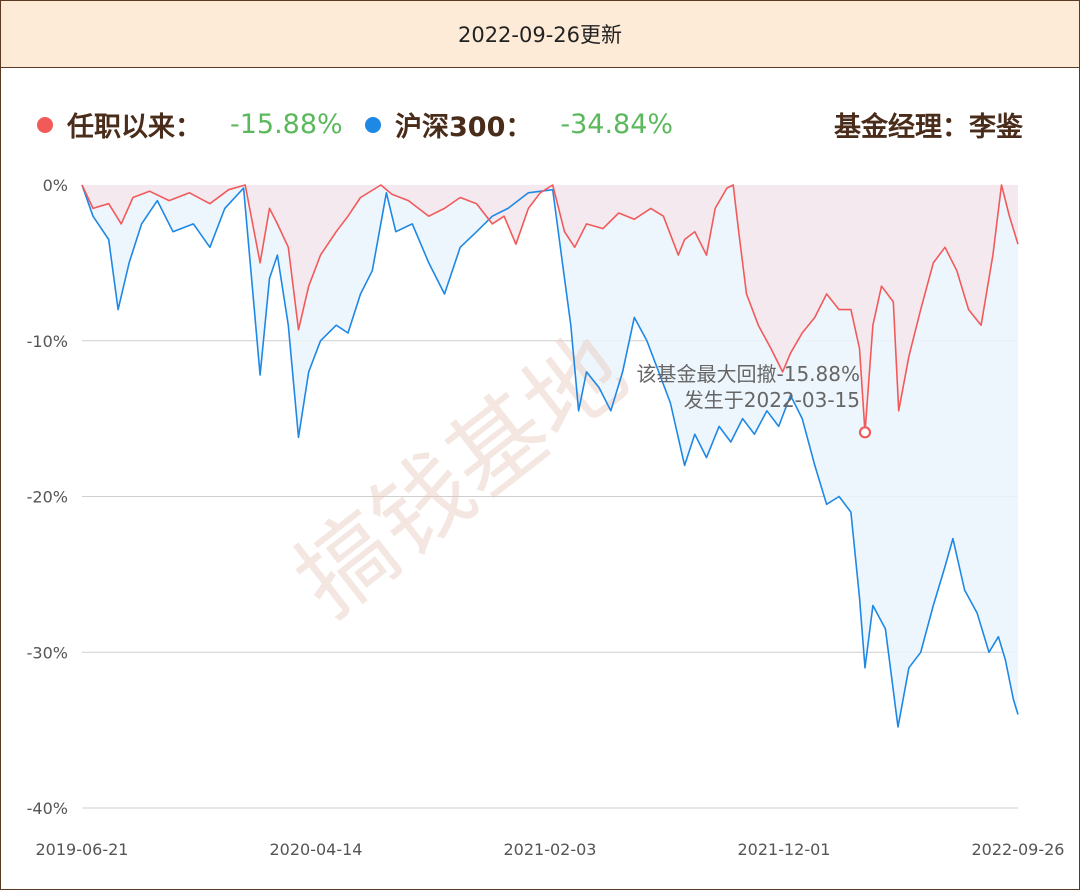 Image resolution: width=1080 pixels, height=890 pixels. I want to click on update-header: 2022-09-26更新, so click(540, 34).